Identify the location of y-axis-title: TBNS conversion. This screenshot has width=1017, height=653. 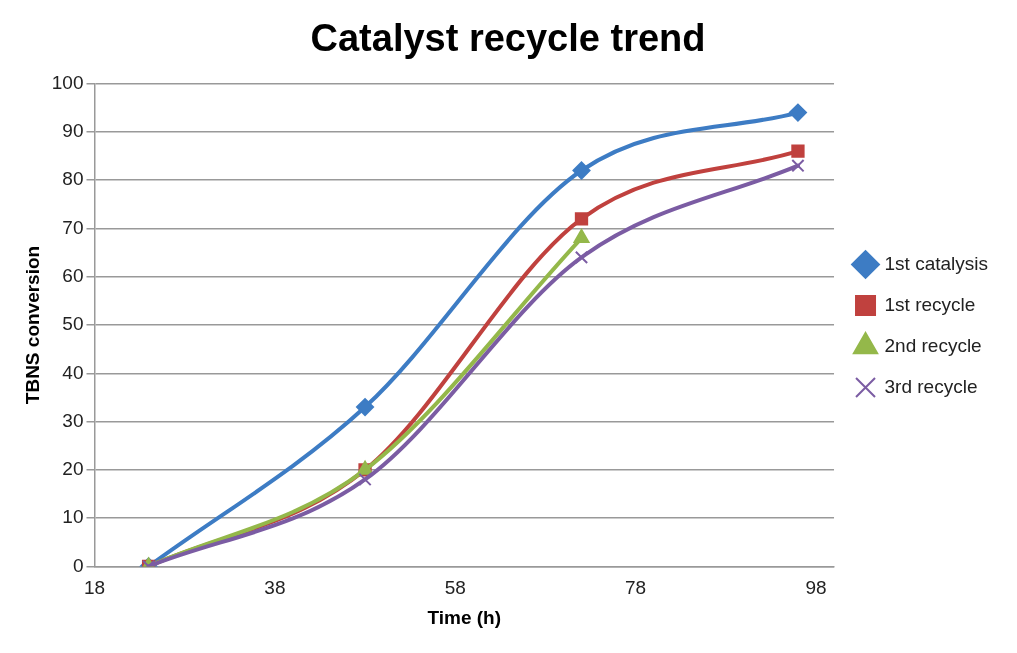
(32, 325).